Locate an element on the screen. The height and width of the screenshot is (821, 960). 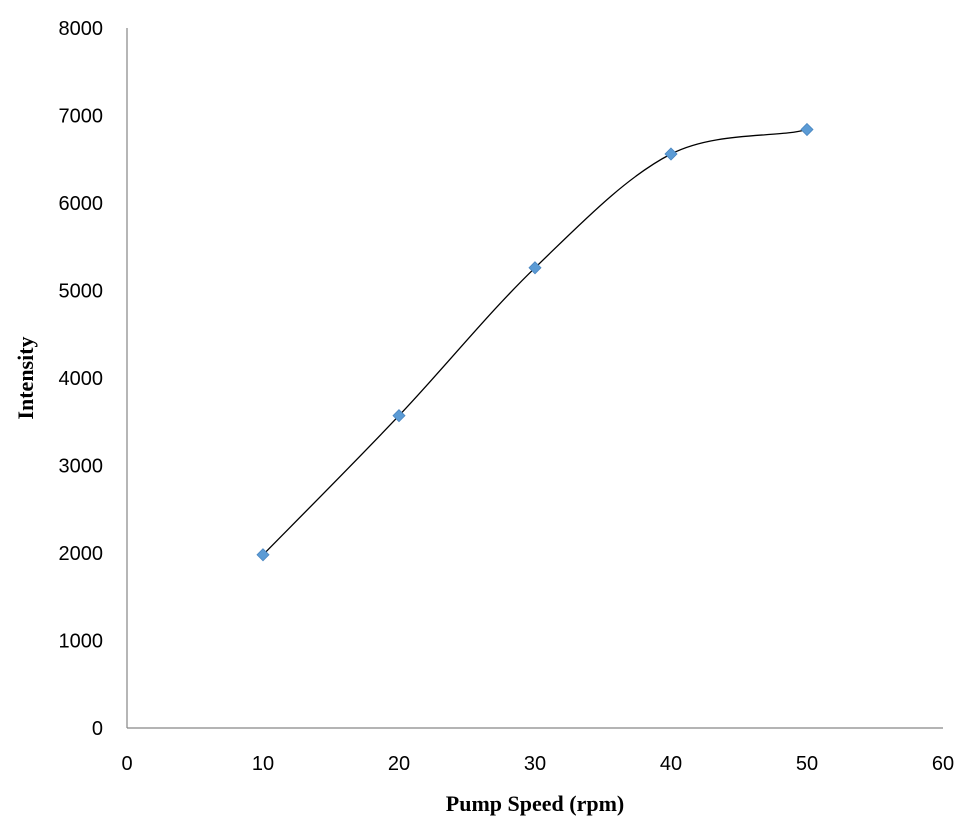
x-tick-label: 30 is located at coordinates (535, 764).